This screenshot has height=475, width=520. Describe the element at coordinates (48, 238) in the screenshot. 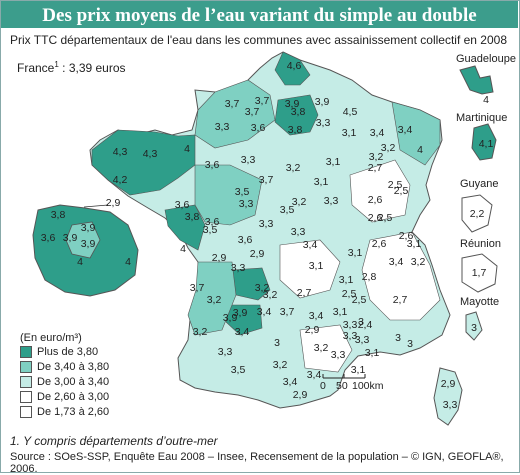

I see `idf-value: 3,6` at that location.